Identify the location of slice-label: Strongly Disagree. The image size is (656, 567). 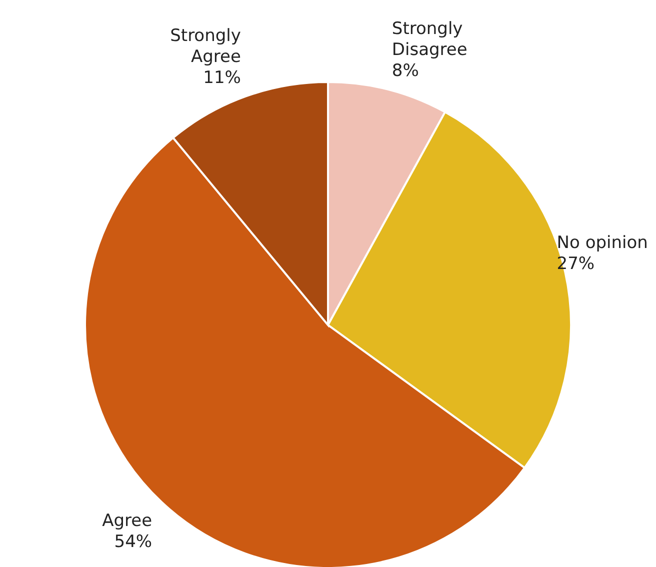
(430, 39).